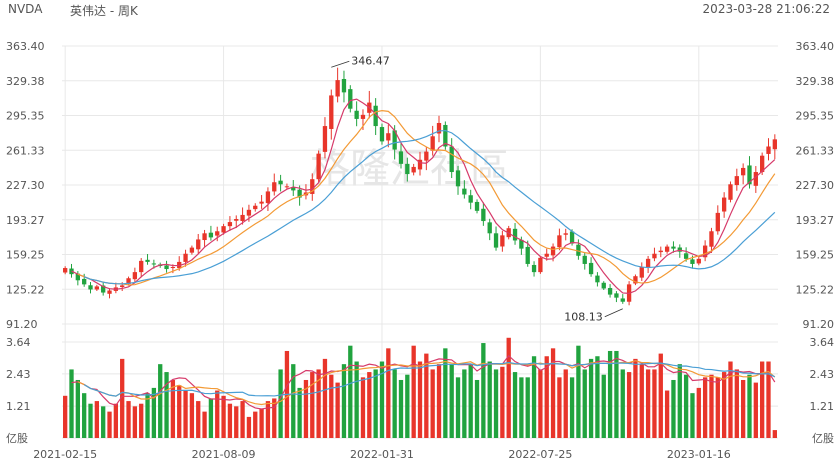 This screenshot has height=470, width=840. What do you see at coordinates (699, 454) in the screenshot?
I see `x-tick-label: 2023-01-16` at bounding box center [699, 454].